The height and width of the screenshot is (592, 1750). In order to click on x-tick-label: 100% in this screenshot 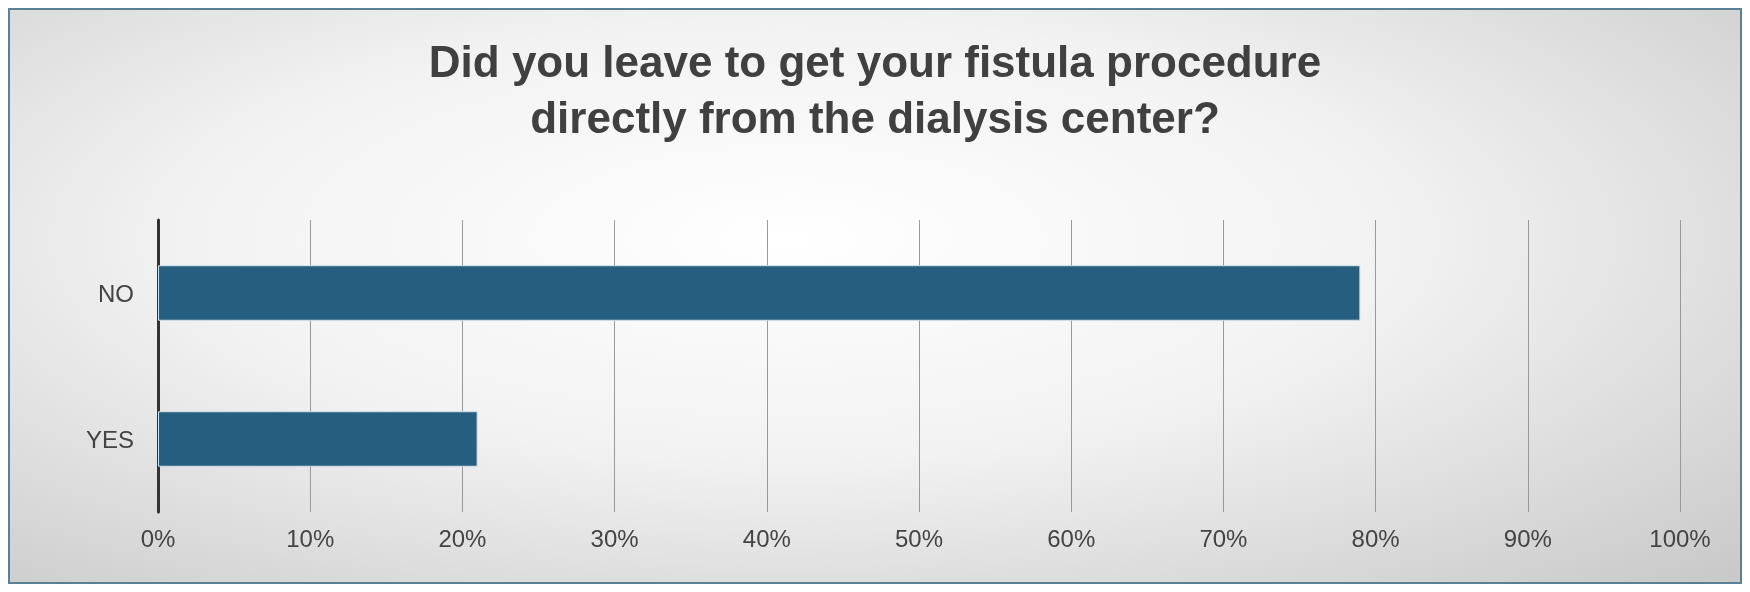, I will do `click(1680, 538)`.